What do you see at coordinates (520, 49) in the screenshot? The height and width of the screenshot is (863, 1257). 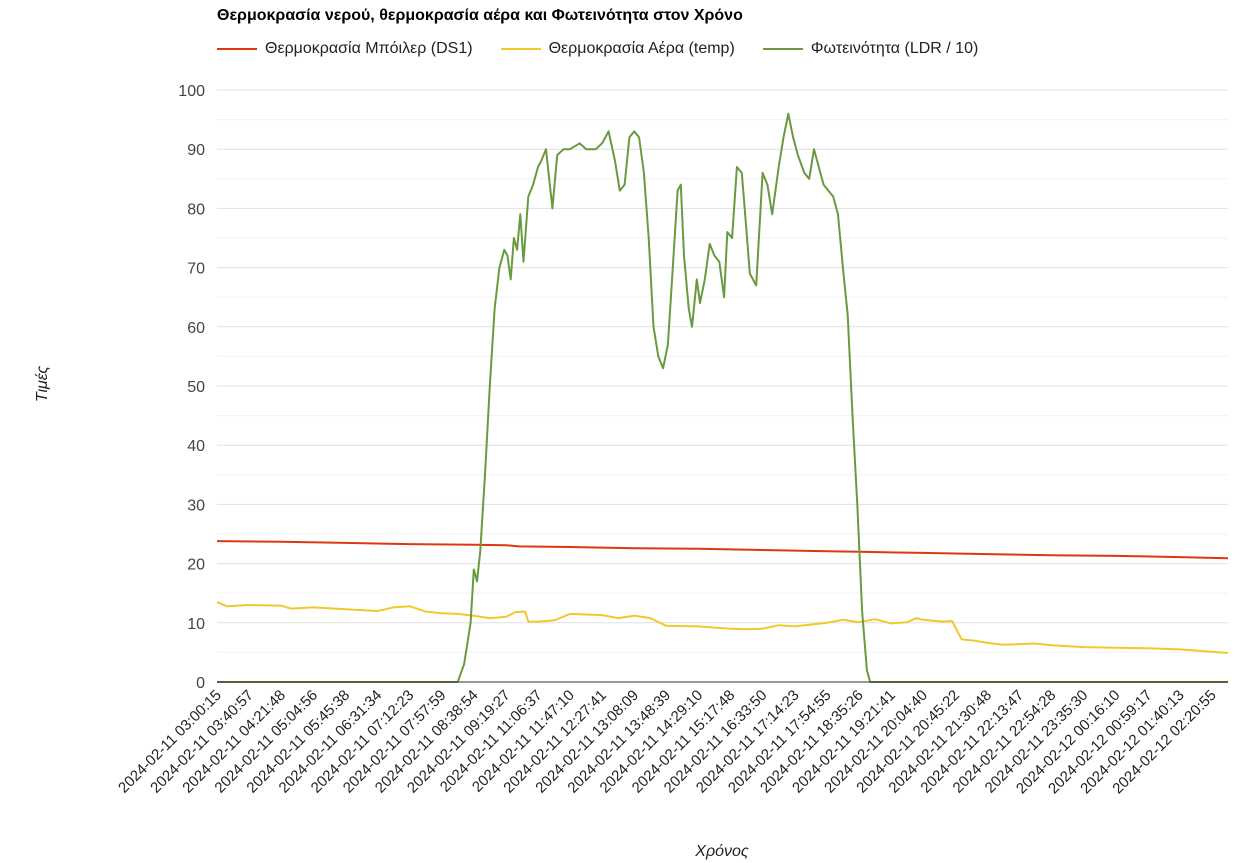 I see `legend-swatch-air` at bounding box center [520, 49].